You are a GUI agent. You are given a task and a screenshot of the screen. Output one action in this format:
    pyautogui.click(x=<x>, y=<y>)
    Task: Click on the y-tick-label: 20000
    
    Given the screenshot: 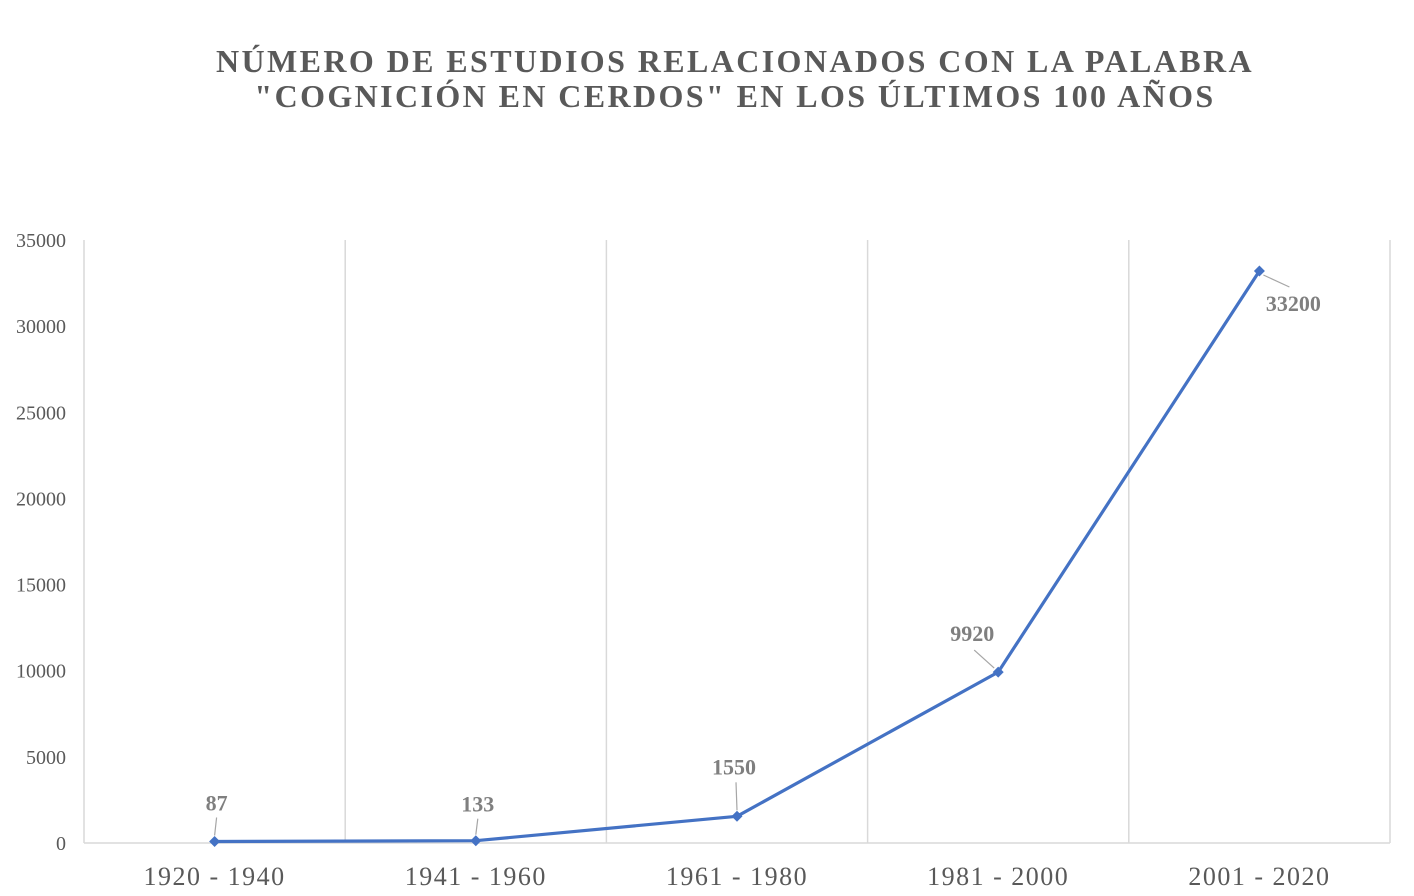 What is the action you would take?
    pyautogui.click(x=41, y=499)
    